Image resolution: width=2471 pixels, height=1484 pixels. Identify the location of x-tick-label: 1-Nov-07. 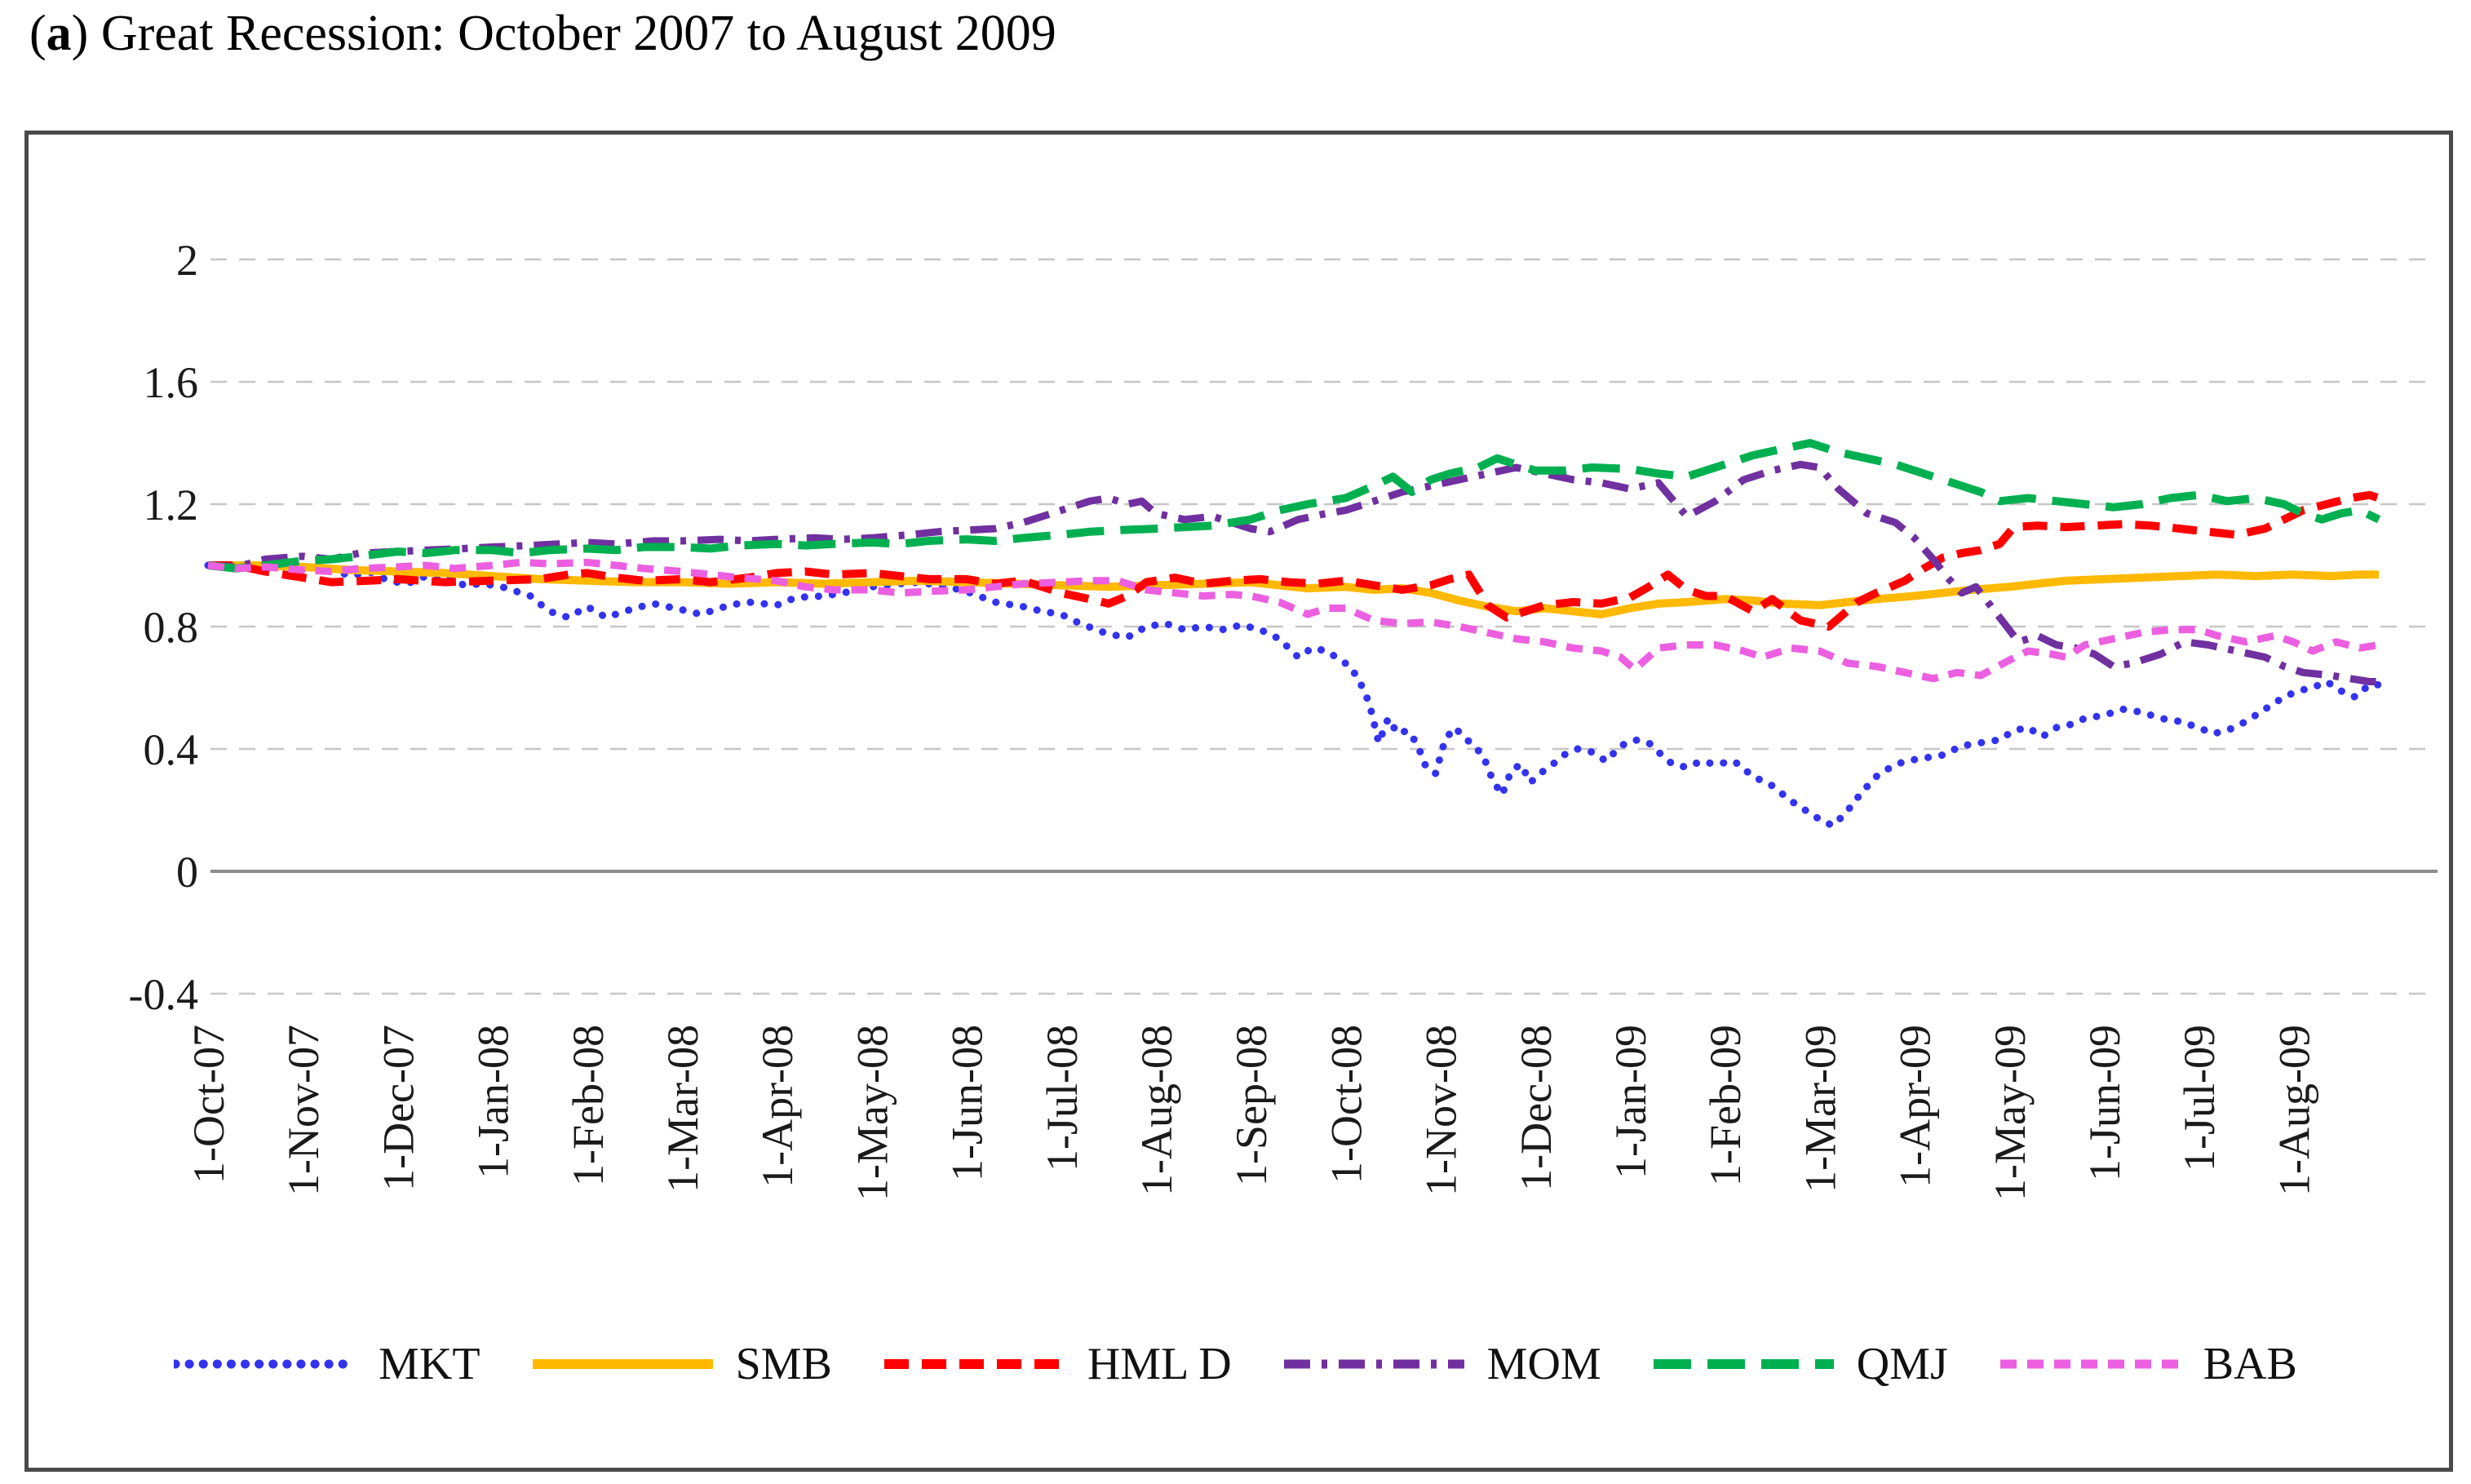
(303, 1110).